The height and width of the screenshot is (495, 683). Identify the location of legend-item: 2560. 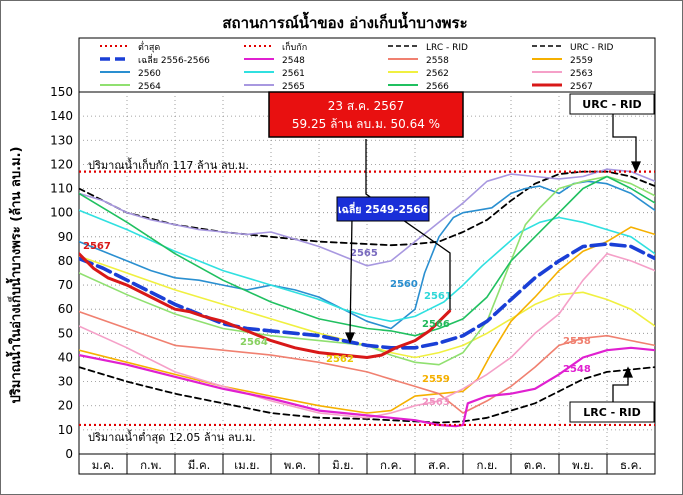
(130, 74).